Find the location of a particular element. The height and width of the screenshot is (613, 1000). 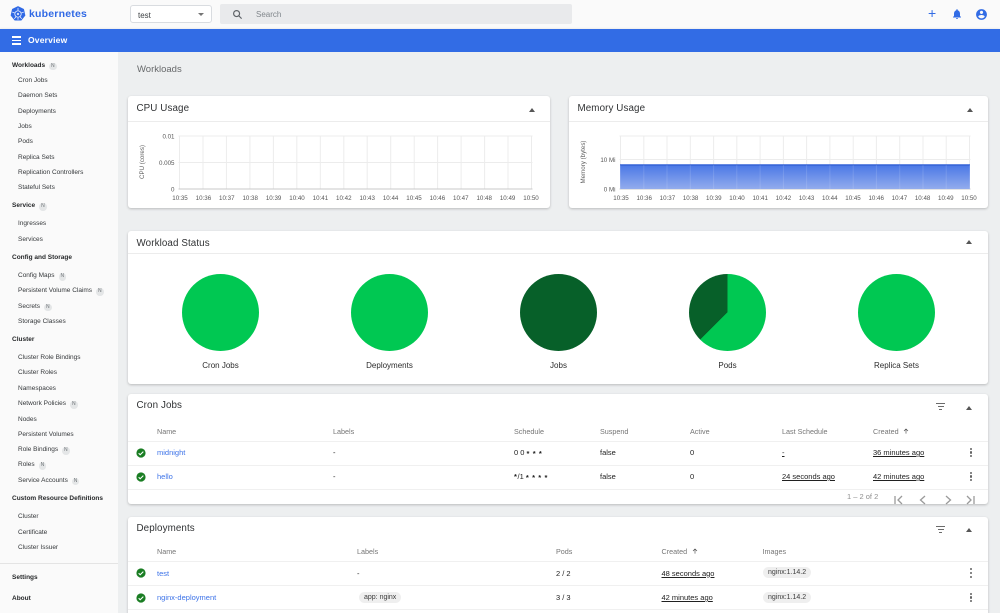

svg-text: 0.01 is located at coordinates (168, 137).